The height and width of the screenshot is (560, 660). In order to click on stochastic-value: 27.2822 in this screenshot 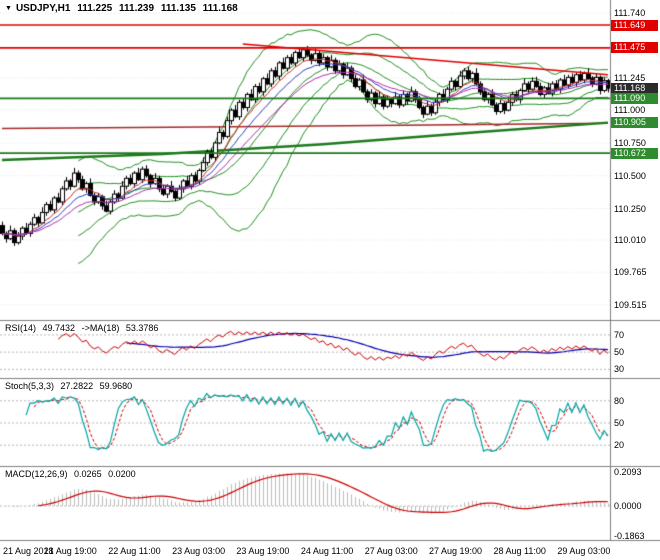, I will do `click(77, 386)`.